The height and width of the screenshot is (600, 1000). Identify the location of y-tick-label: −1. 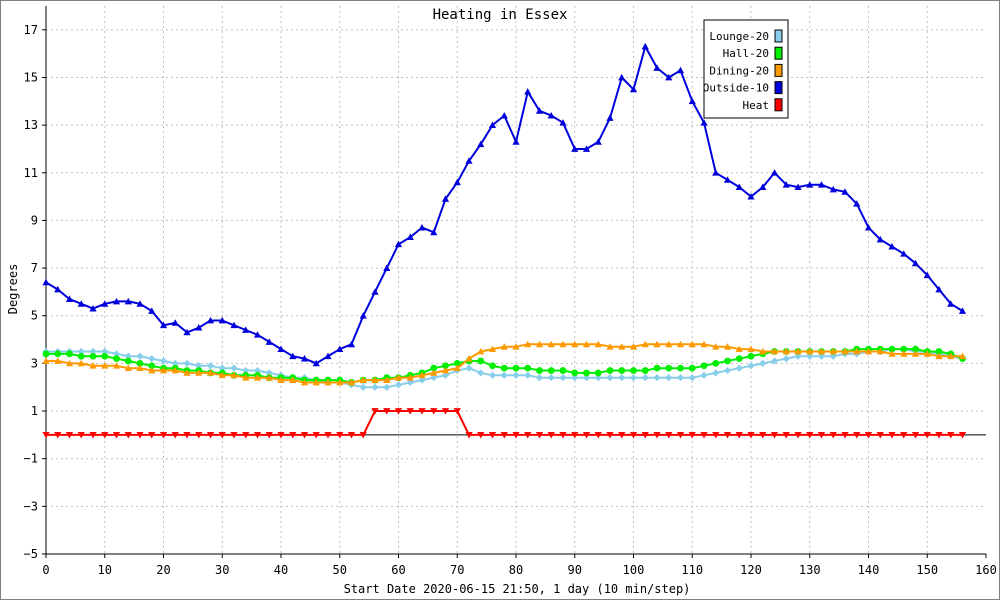
(31, 459).